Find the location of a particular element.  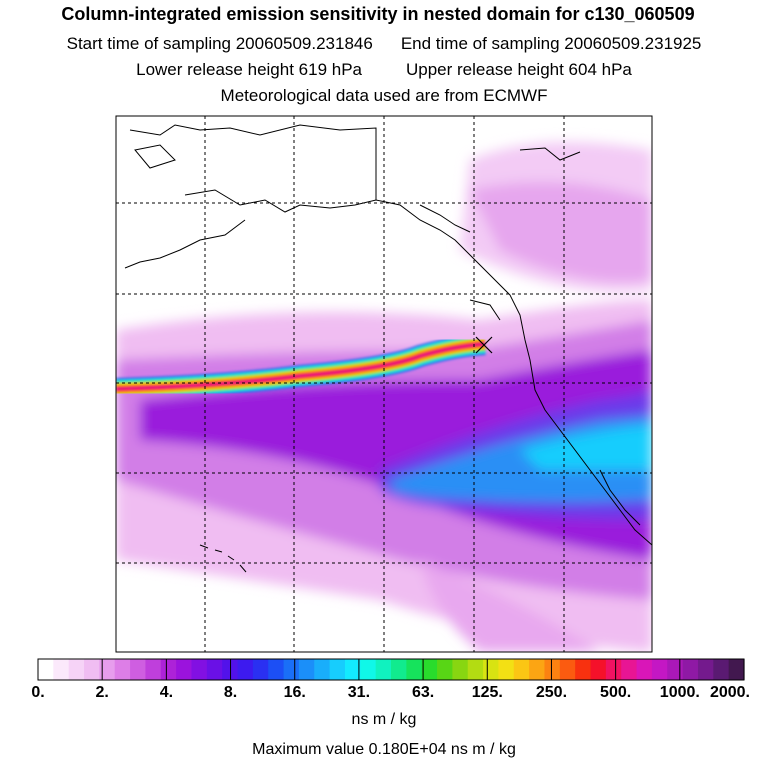

colorbar-tick-label: 500. is located at coordinates (616, 692).